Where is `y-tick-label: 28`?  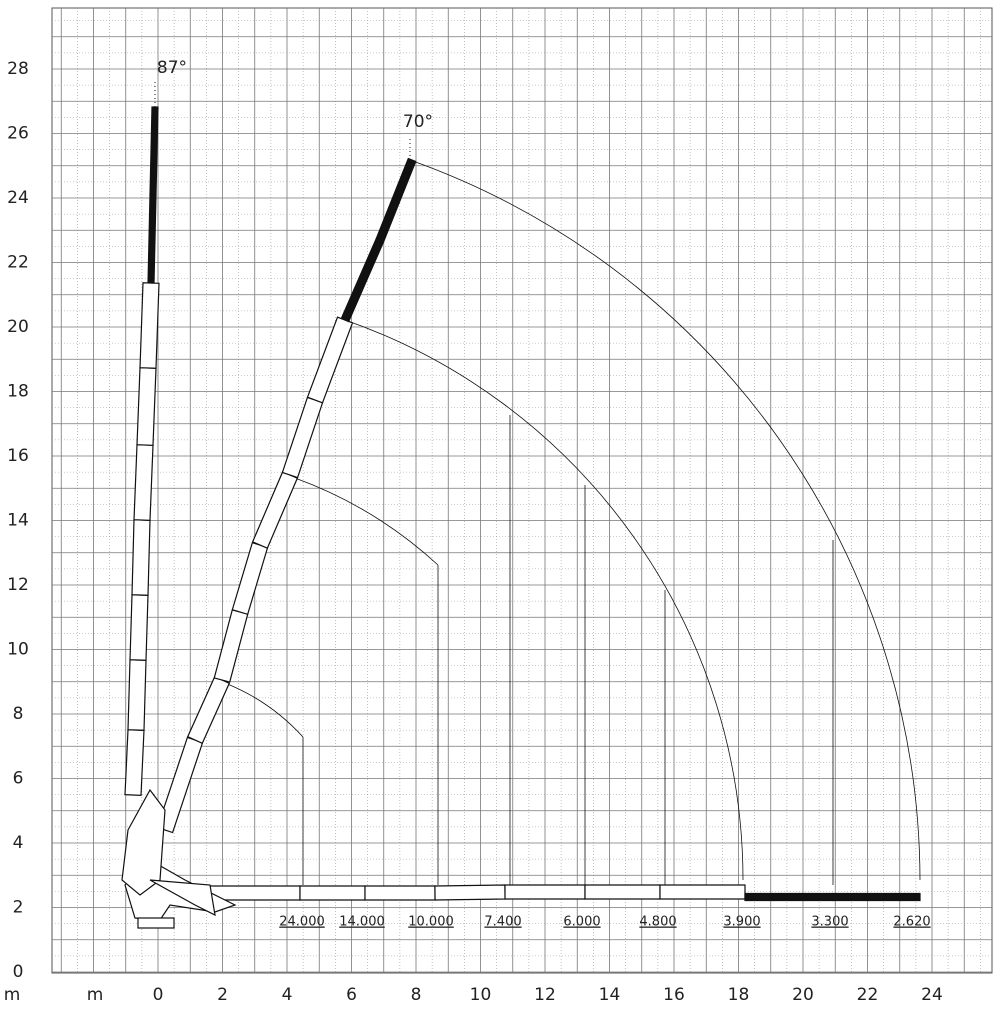 y-tick-label: 28 is located at coordinates (18, 69).